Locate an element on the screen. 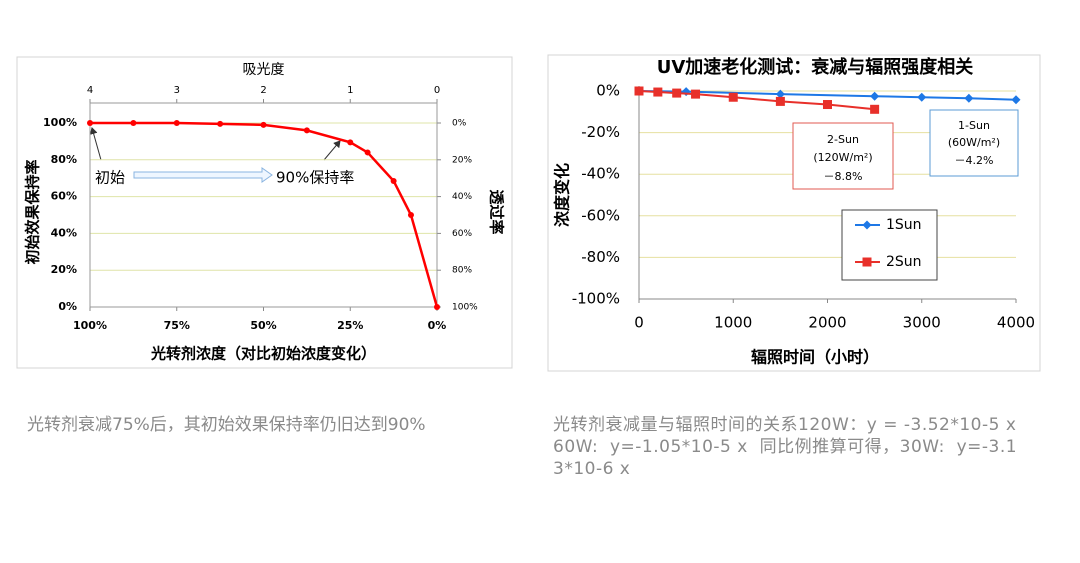  y2-tick-label: 80% is located at coordinates (462, 271).